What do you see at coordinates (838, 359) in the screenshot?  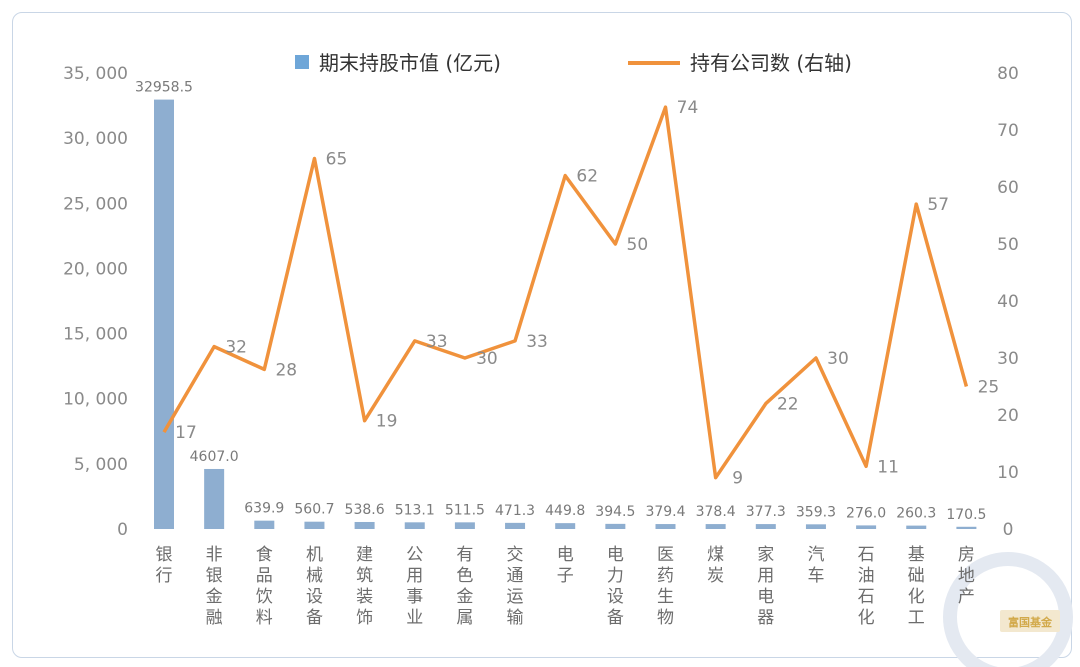 I see `line-label-13: 30` at bounding box center [838, 359].